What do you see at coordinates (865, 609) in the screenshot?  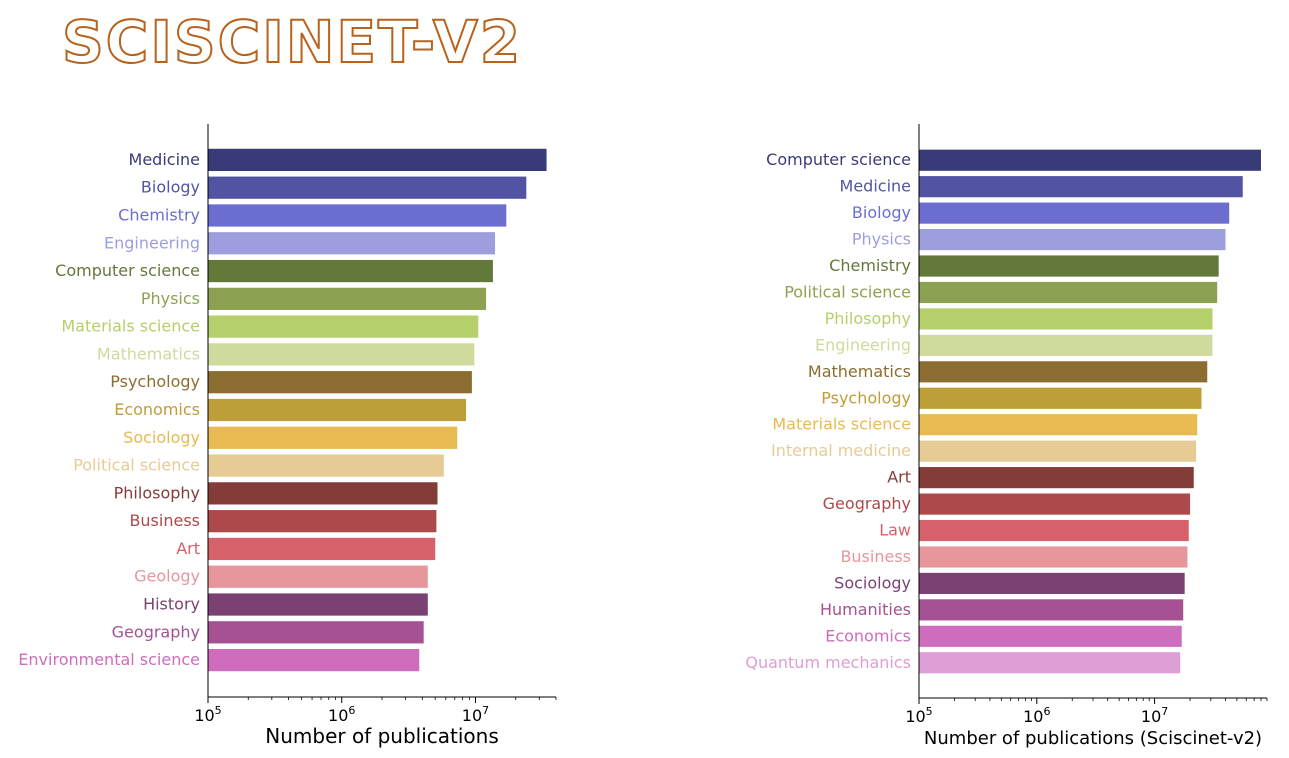 I see `category-label: Humanities` at bounding box center [865, 609].